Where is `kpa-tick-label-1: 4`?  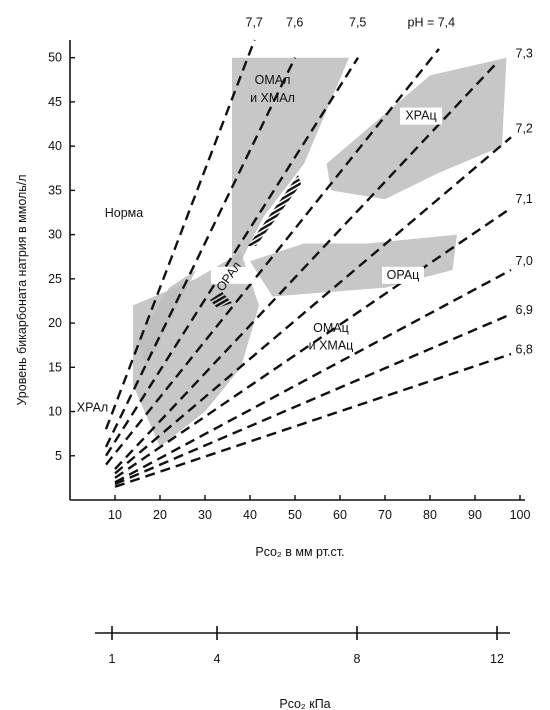
kpa-tick-label-1: 4 is located at coordinates (217, 659).